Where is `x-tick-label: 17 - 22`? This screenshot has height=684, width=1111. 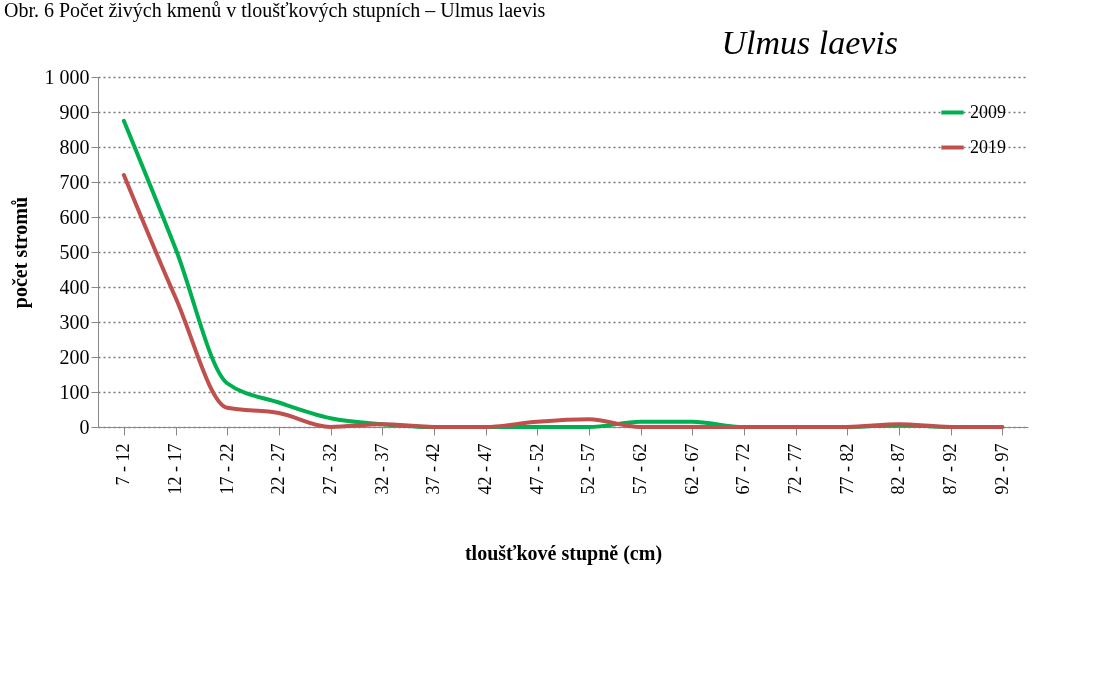
x-tick-label: 17 - 22 is located at coordinates (226, 469).